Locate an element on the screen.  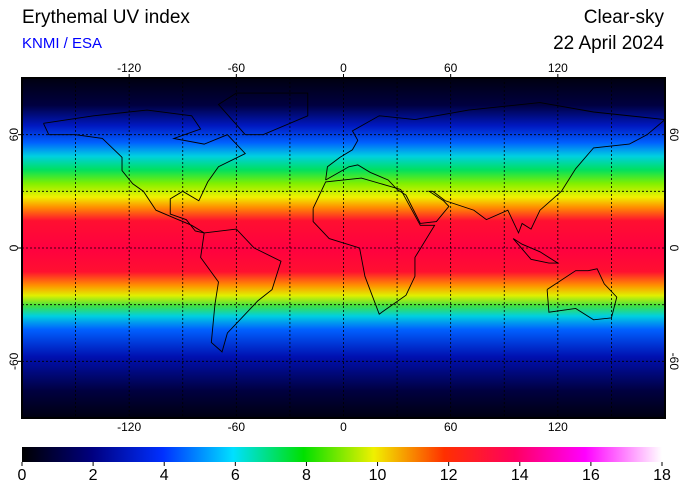
colorbar-tick-label: 2 is located at coordinates (93, 475).